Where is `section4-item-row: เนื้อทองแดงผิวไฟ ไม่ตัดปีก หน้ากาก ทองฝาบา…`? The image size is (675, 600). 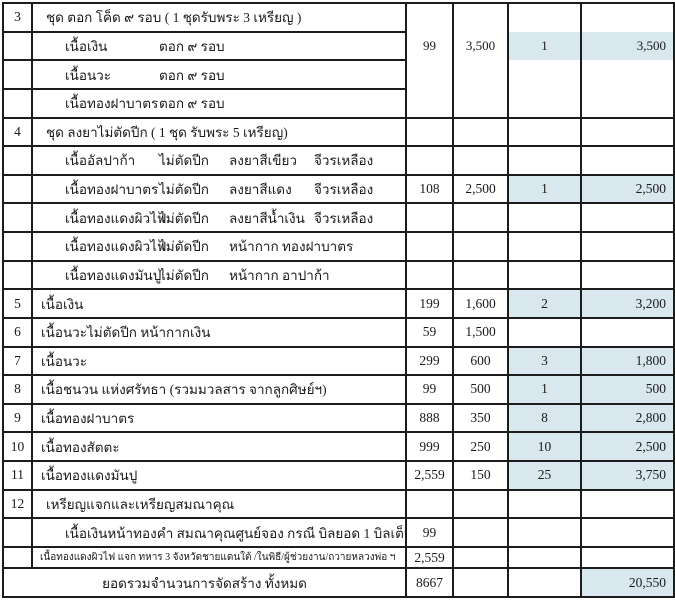 section4-item-row: เนื้อทองแดงผิวไฟ ไม่ตัดปีก หน้ากาก ทองฝาบา… is located at coordinates (338, 246).